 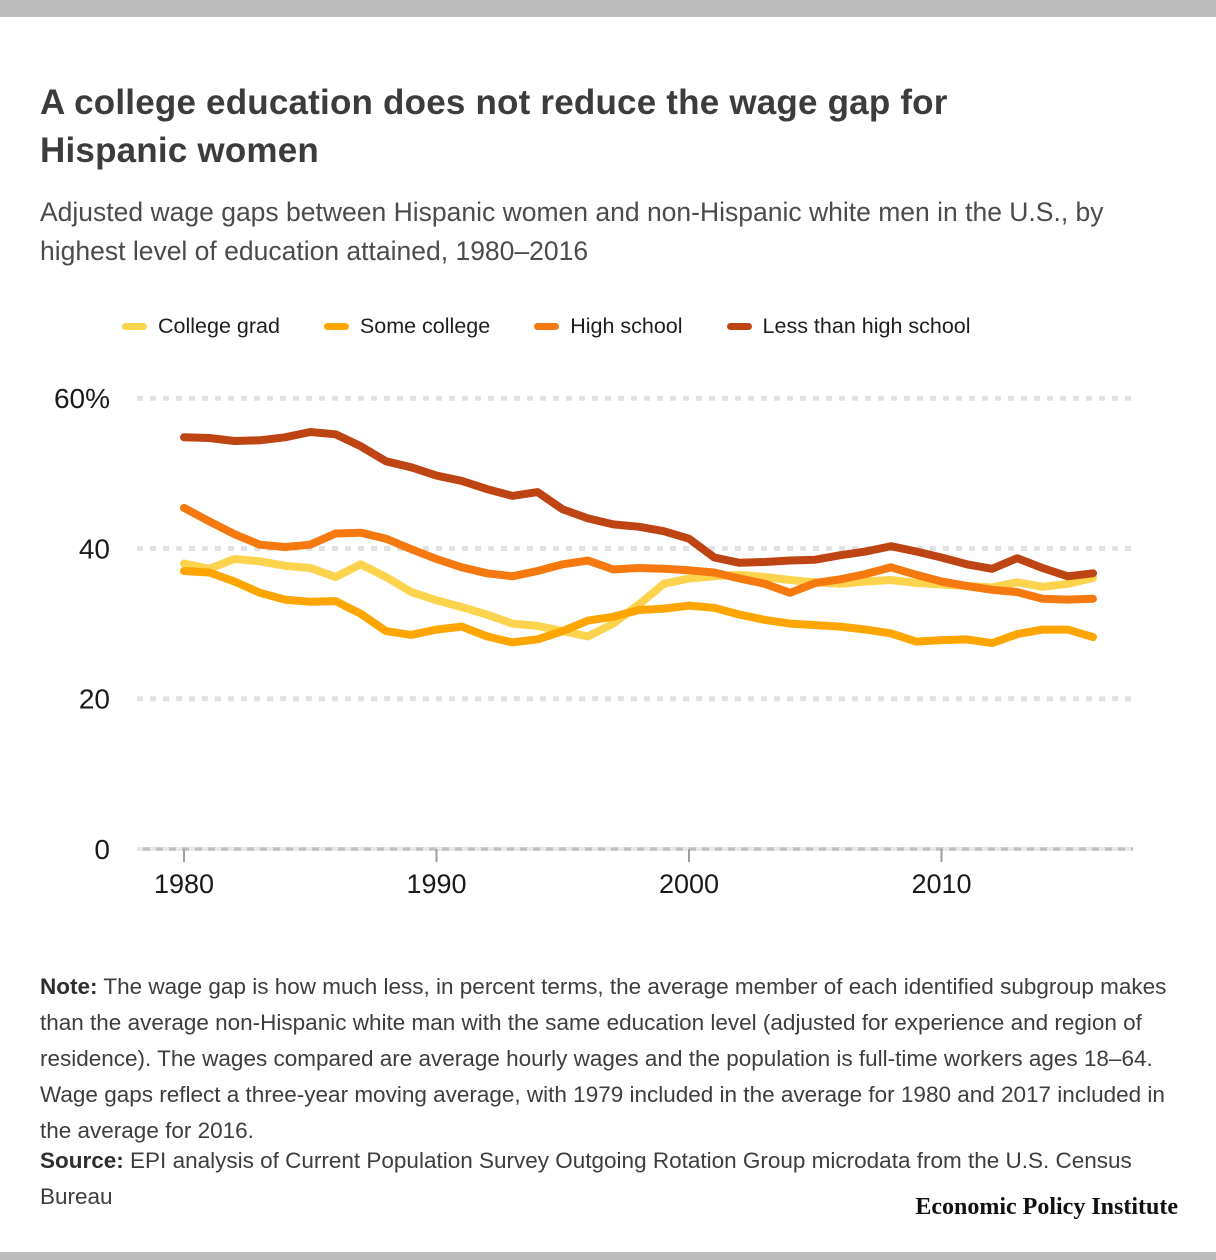 I want to click on series-line-less-than-high-school, so click(x=638, y=504).